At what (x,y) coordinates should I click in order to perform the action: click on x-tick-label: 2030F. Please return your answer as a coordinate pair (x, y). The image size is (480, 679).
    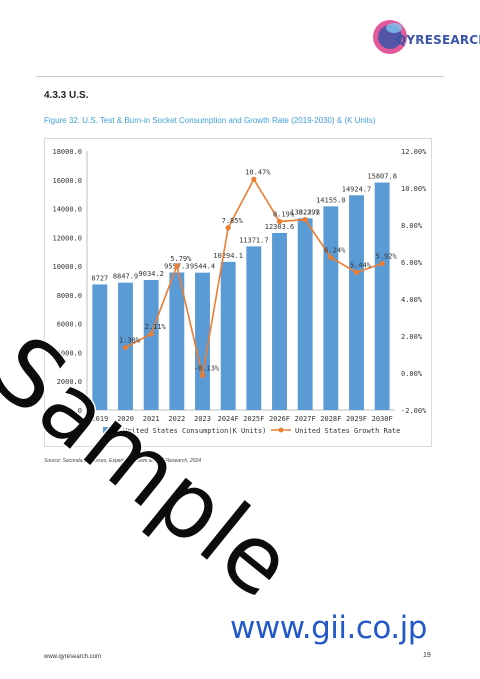
    Looking at the image, I should click on (382, 419).